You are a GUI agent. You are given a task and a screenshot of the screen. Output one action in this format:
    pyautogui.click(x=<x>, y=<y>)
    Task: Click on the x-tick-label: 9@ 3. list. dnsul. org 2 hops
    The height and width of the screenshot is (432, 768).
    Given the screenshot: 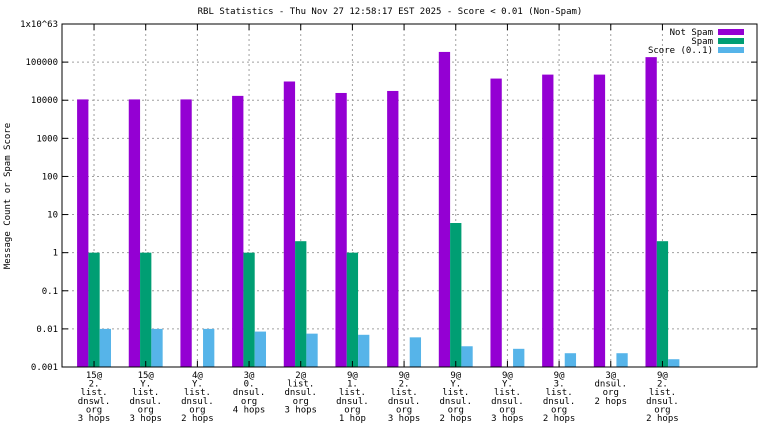 What is the action you would take?
    pyautogui.click(x=559, y=397)
    